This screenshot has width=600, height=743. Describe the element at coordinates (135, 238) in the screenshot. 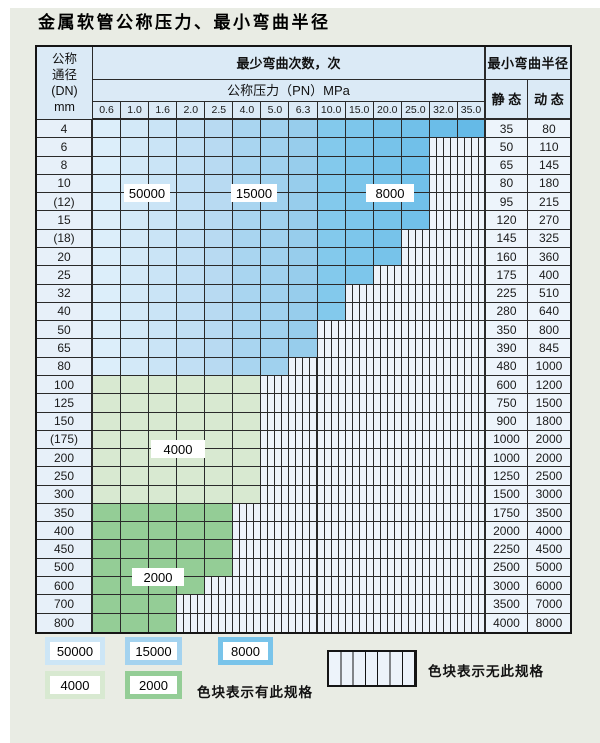

I see `spec-cell-(18)-1.0` at that location.